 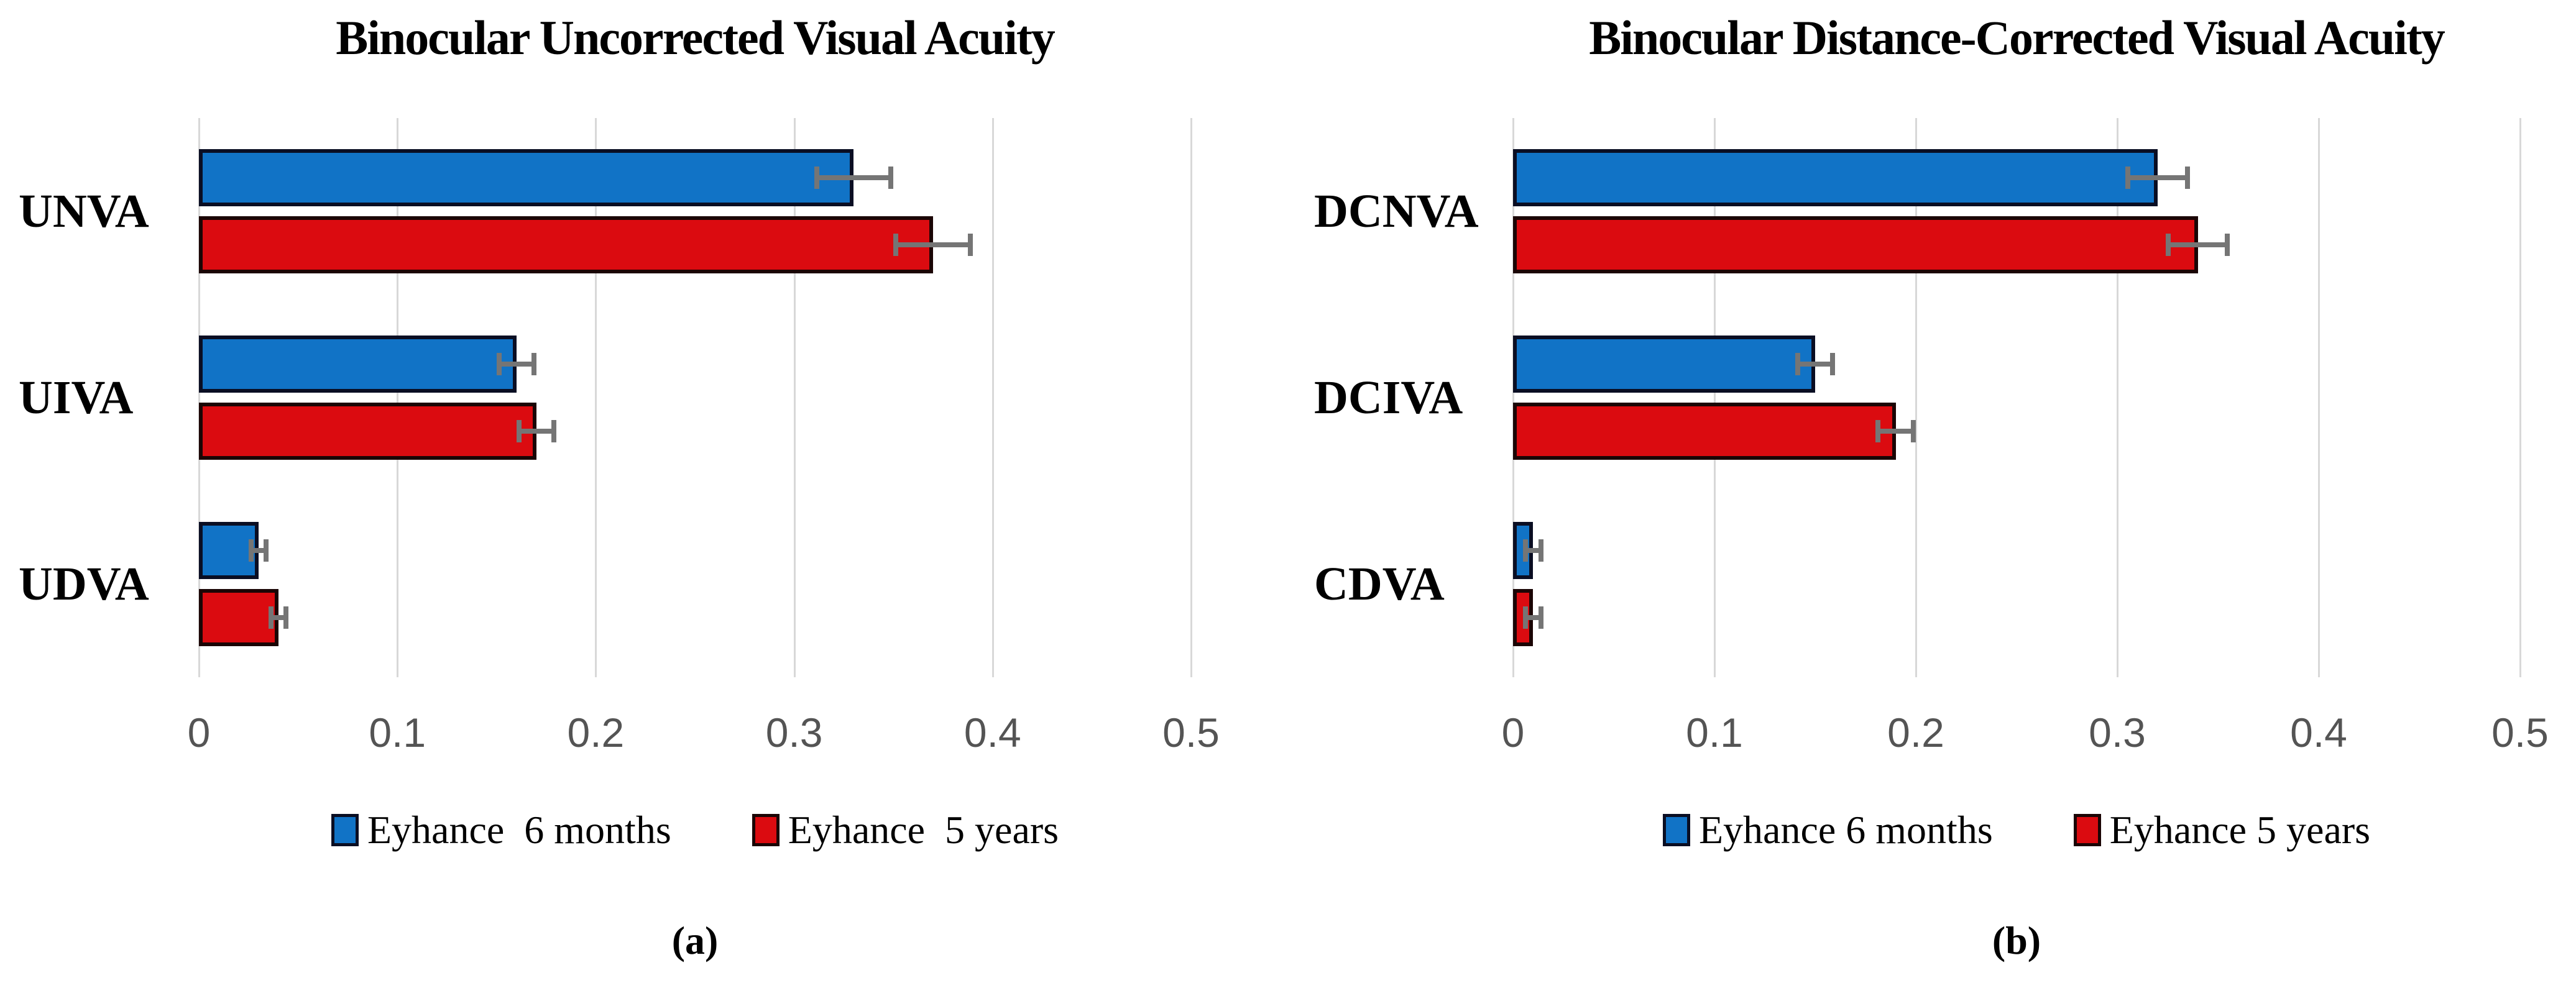 What do you see at coordinates (1917, 211) in the screenshot?
I see `category-row: DCNVA` at bounding box center [1917, 211].